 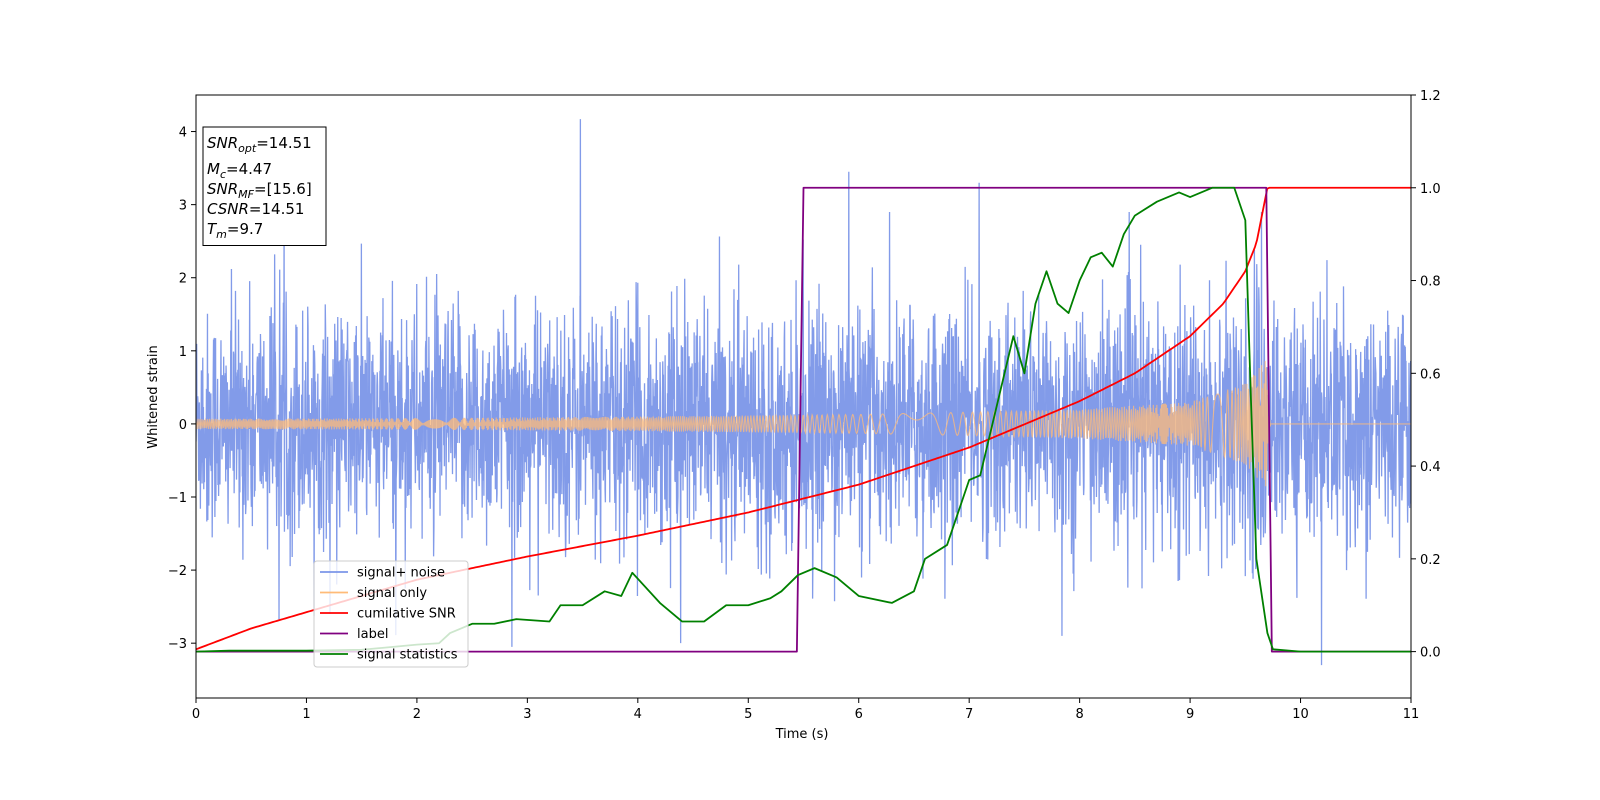 What do you see at coordinates (748, 714) in the screenshot?
I see `x-tick-label: 5` at bounding box center [748, 714].